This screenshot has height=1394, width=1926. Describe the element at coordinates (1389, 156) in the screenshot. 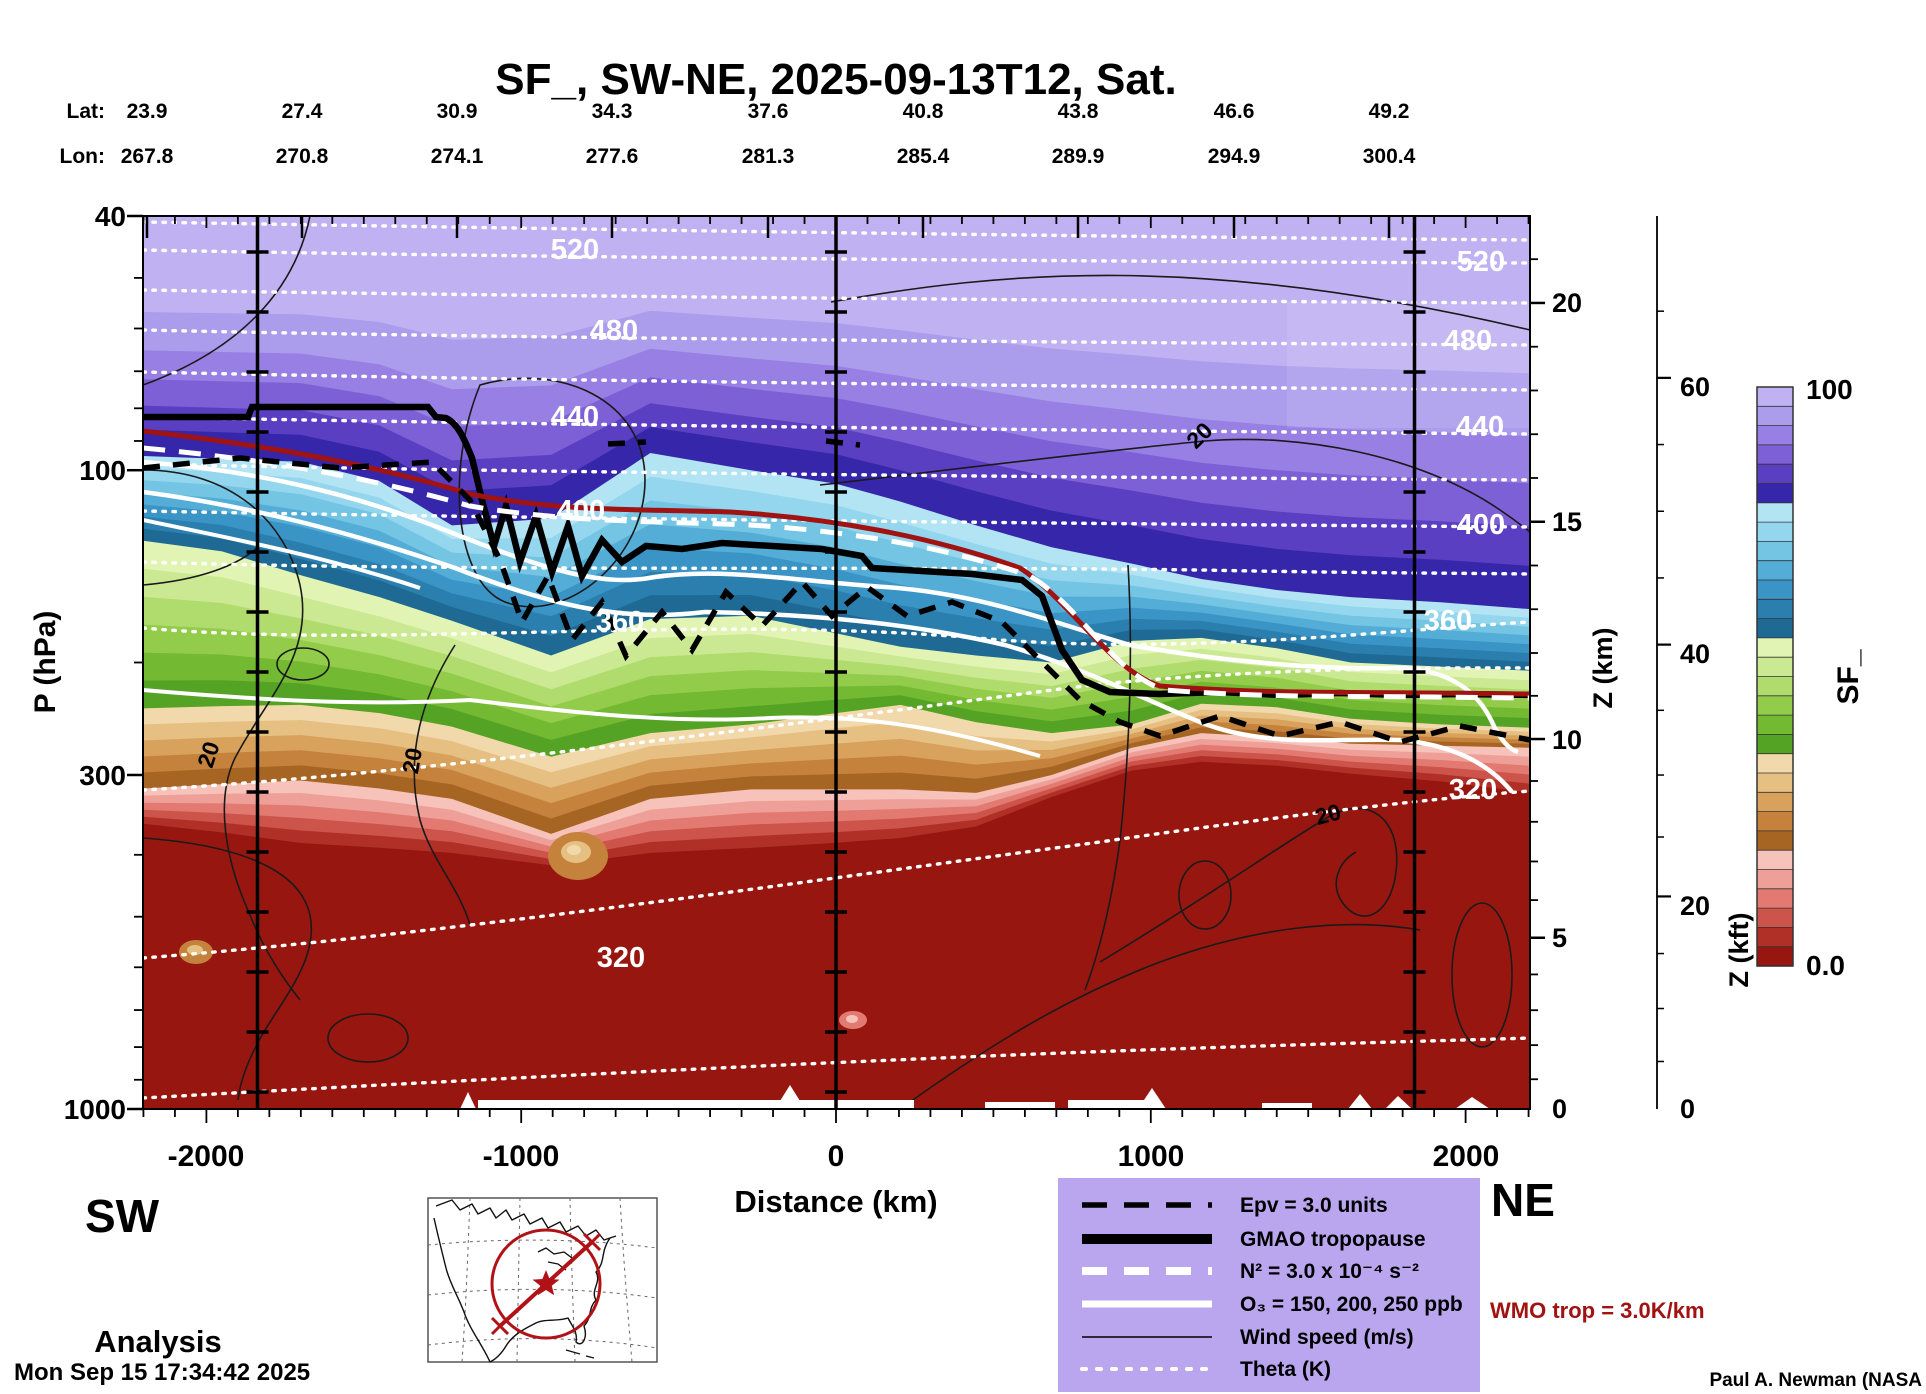

I see `lon-value: 300.4` at that location.